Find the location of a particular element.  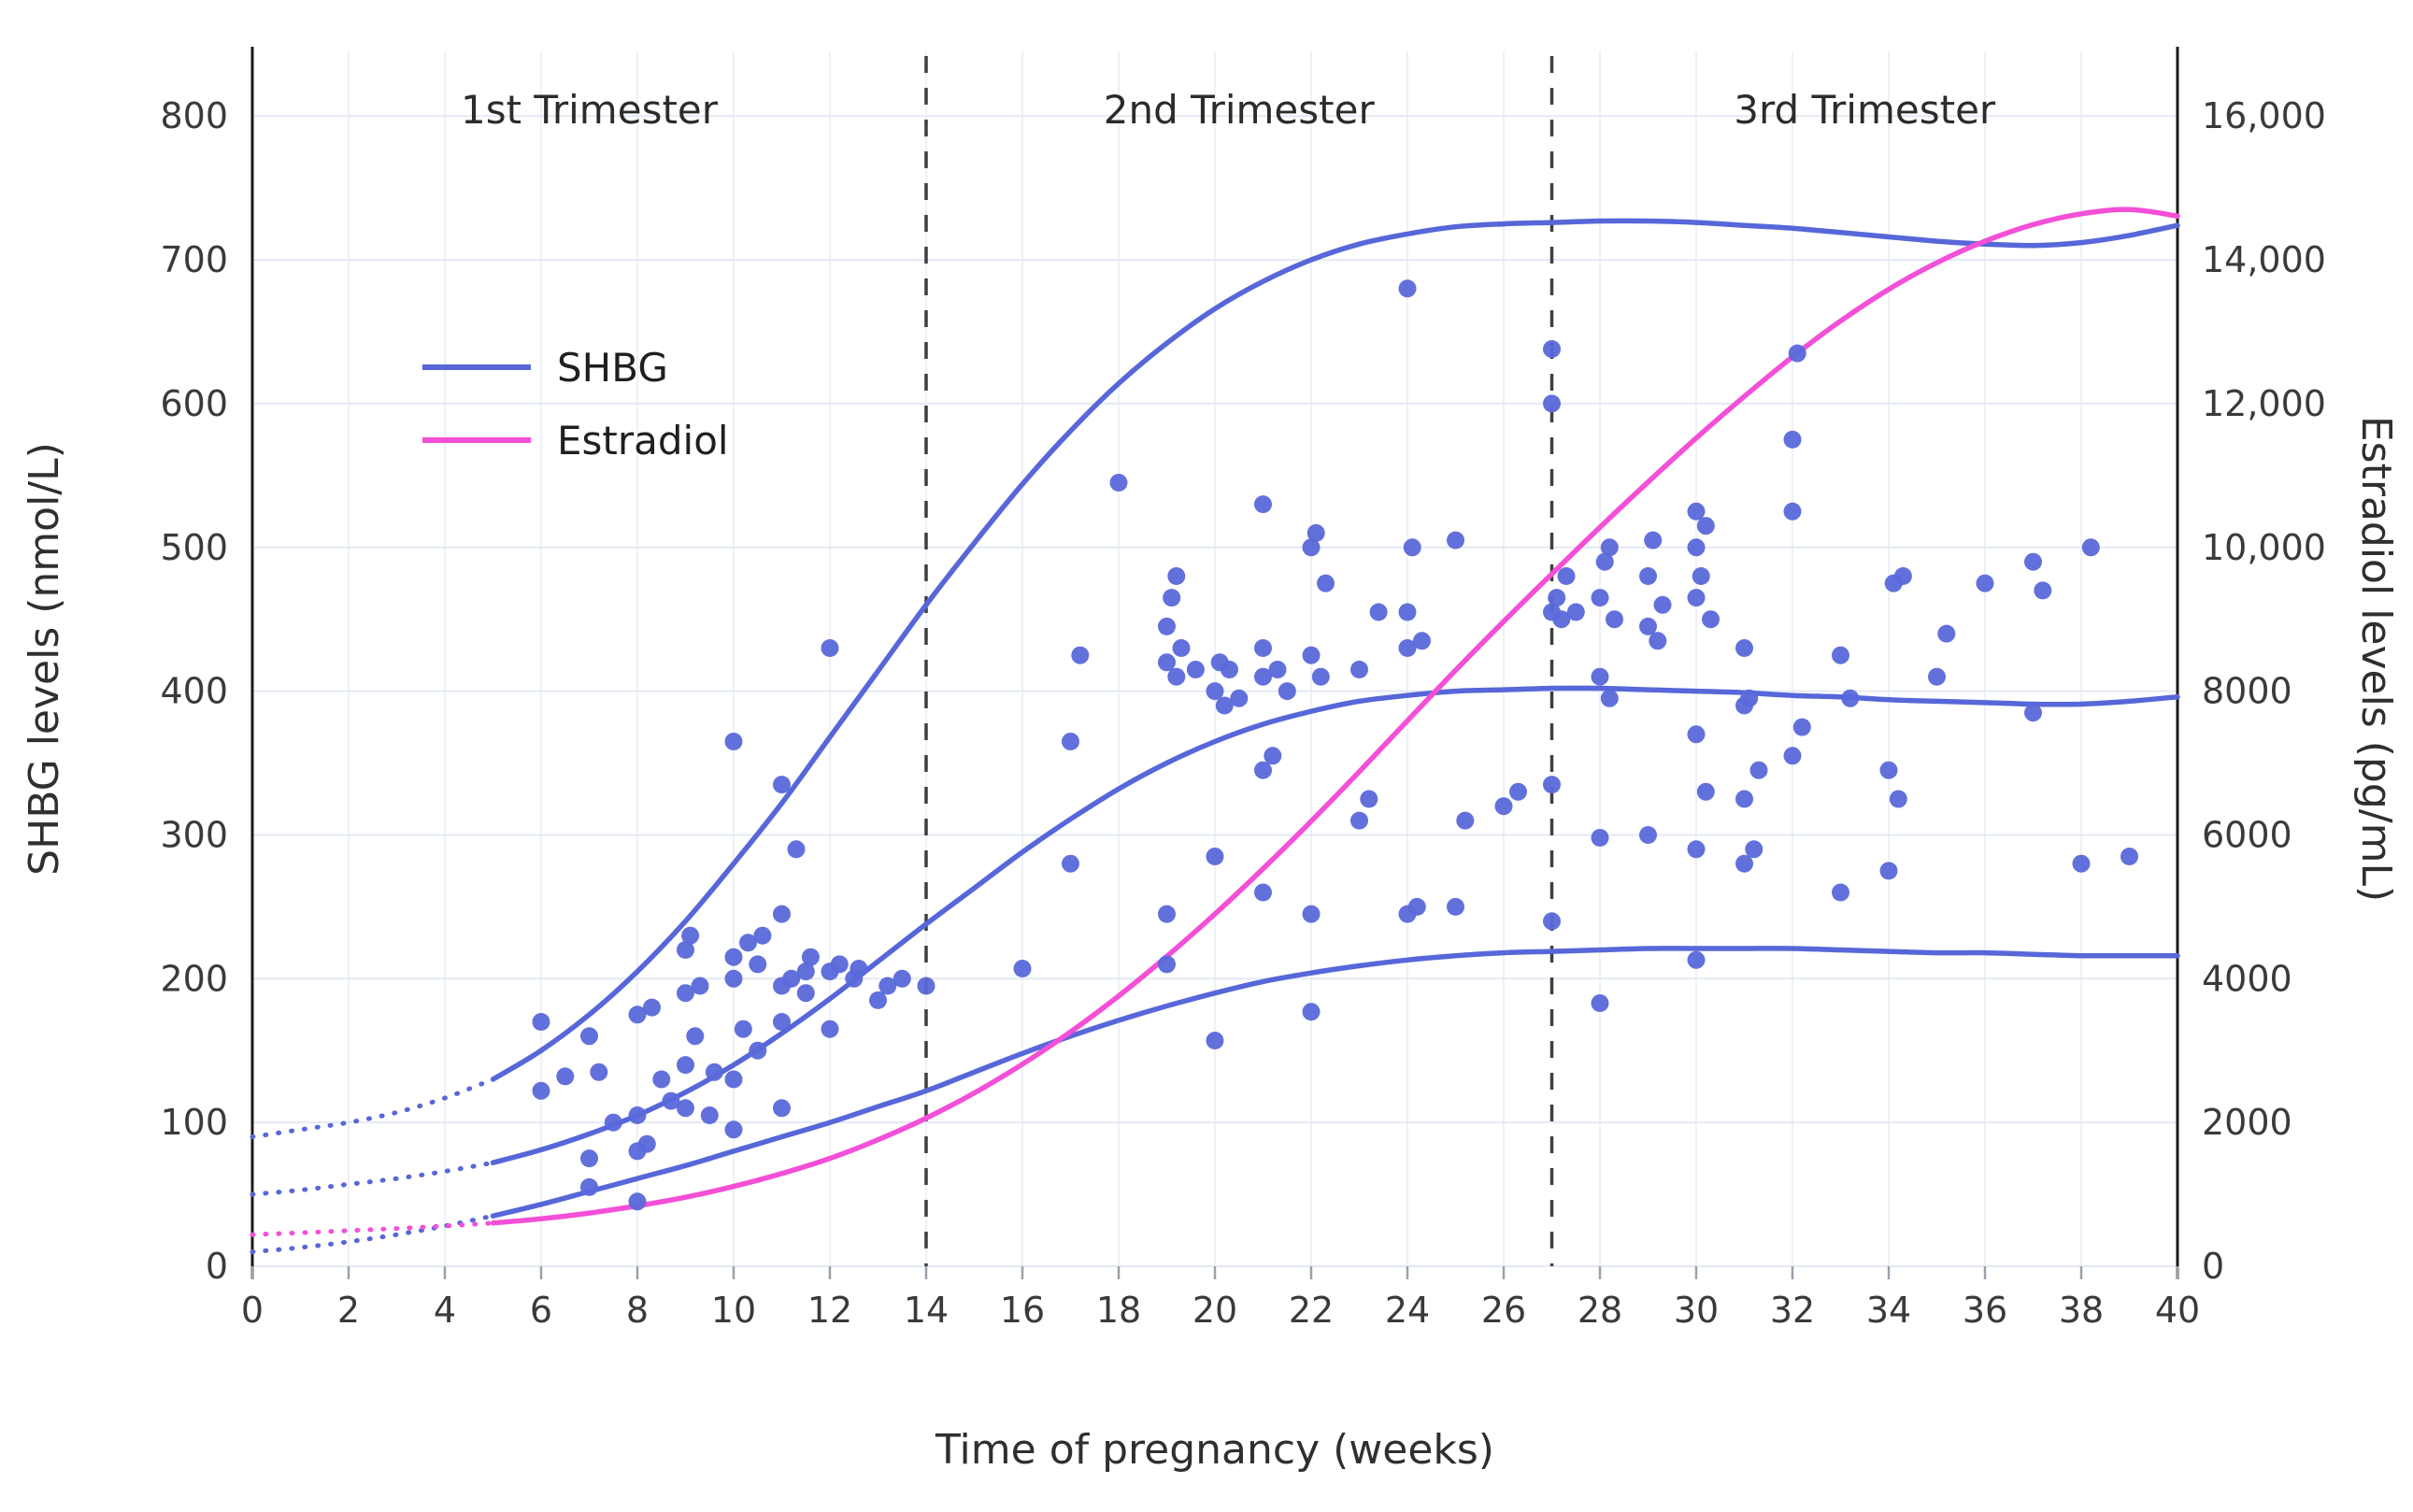

y-left-tick-label: 200 is located at coordinates (194, 978).